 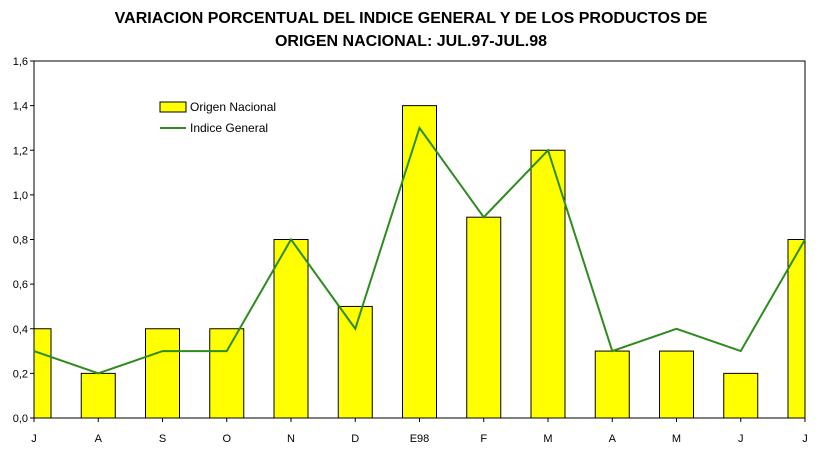 I want to click on y-tick-label: 1,4, so click(x=20, y=107).